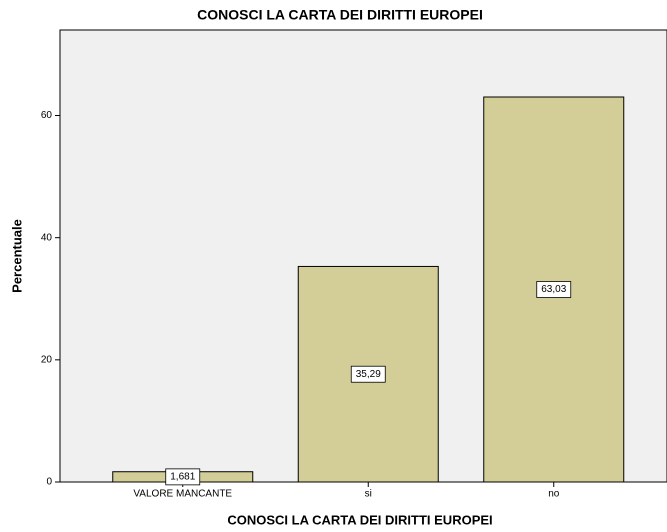  What do you see at coordinates (16, 256) in the screenshot?
I see `y-axis-title: Percentuale` at bounding box center [16, 256].